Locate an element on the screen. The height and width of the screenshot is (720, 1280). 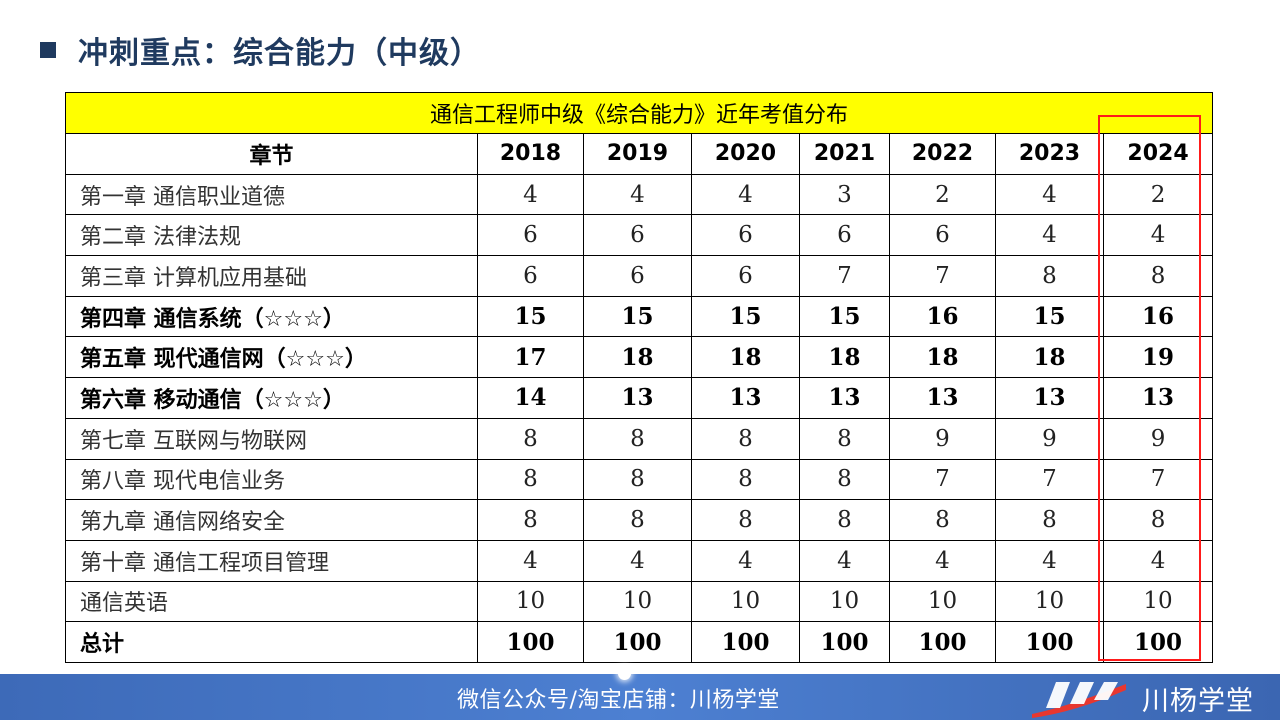
value-cell-2022: 8 is located at coordinates (942, 520).